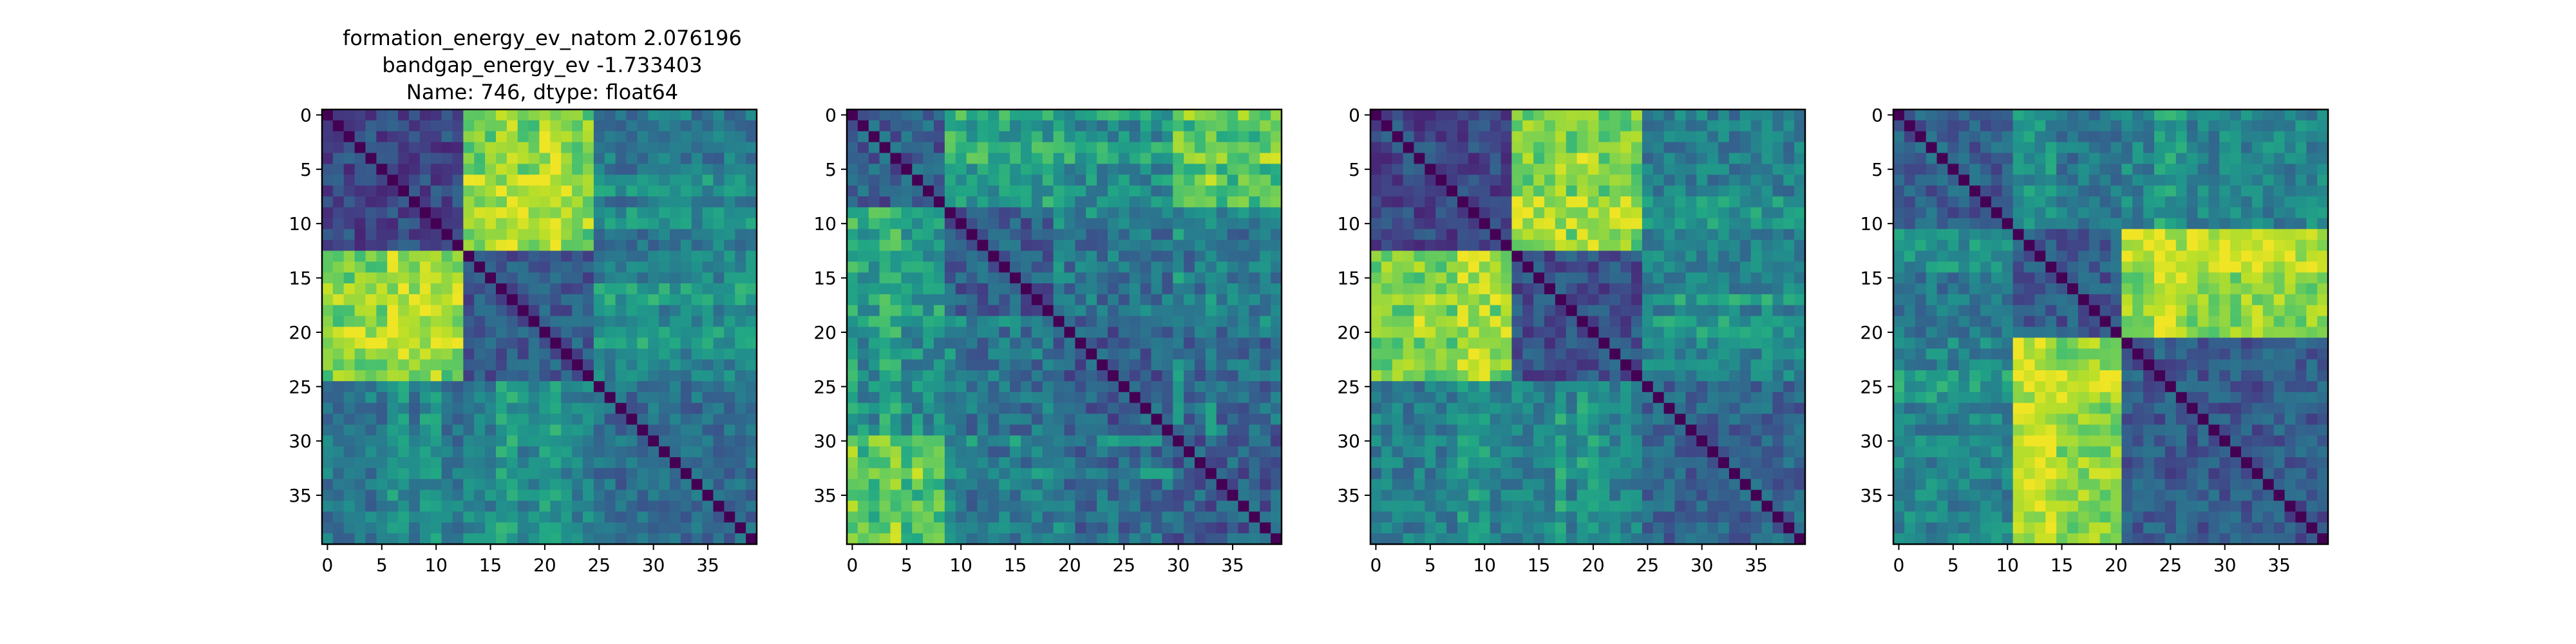 This screenshot has height=644, width=2576. What do you see at coordinates (1232, 565) in the screenshot?
I see `x-tick-label: 35` at bounding box center [1232, 565].